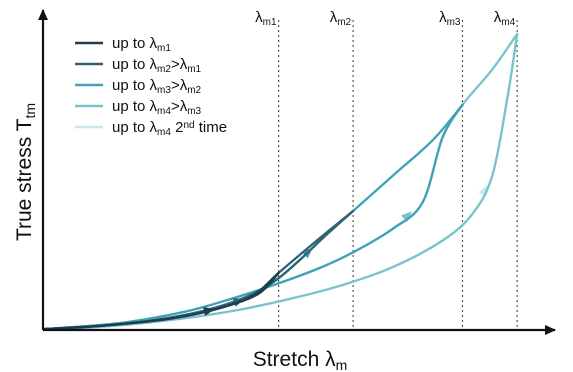 Image resolution: width=573 pixels, height=372 pixels. Describe the element at coordinates (157, 86) in the screenshot. I see `legend-label: up to λm3>λm2` at that location.